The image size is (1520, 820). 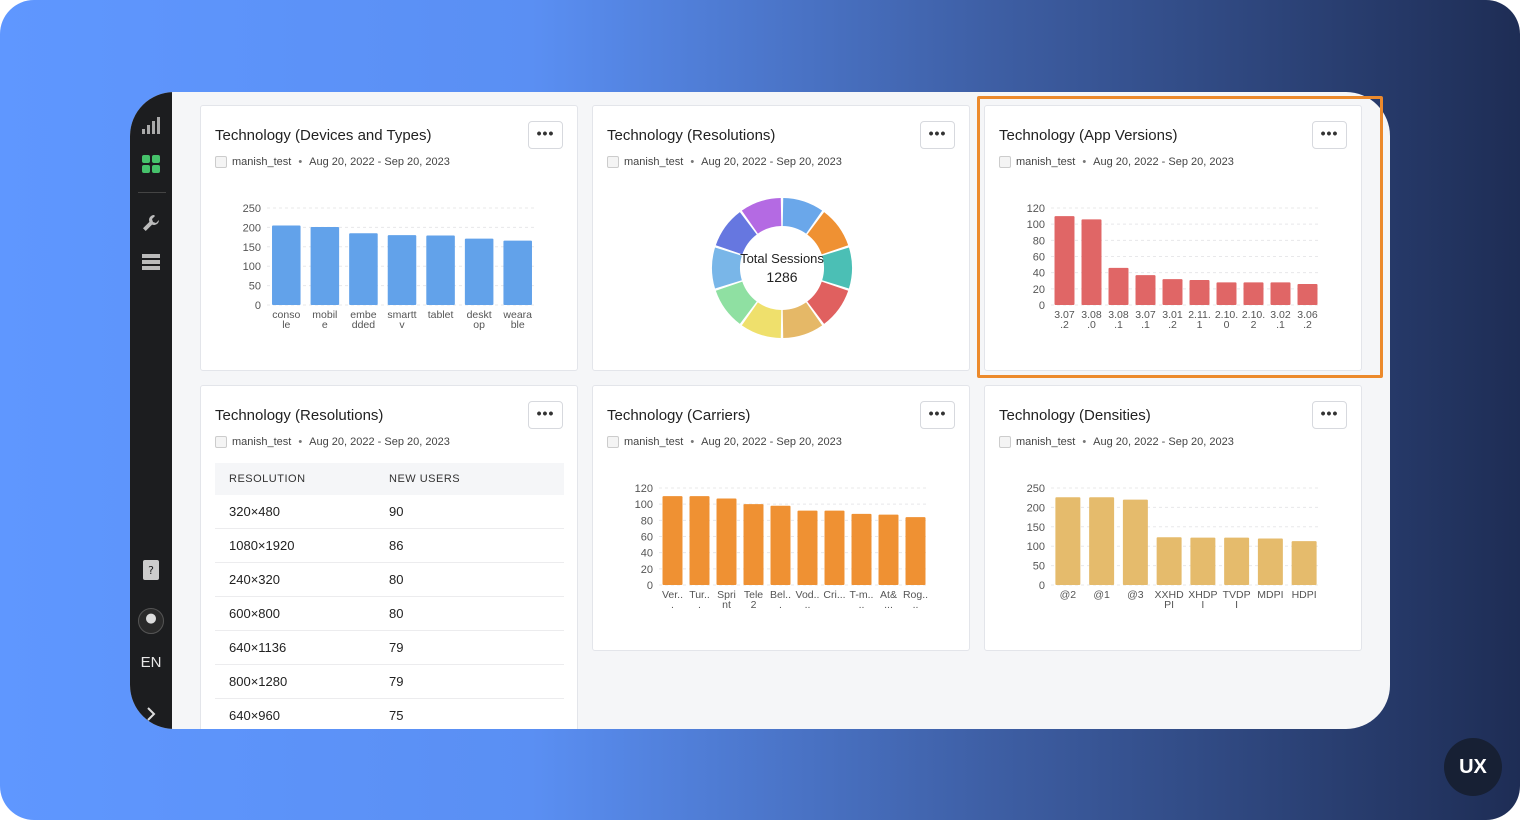 I want to click on server-icon, so click(x=151, y=262).